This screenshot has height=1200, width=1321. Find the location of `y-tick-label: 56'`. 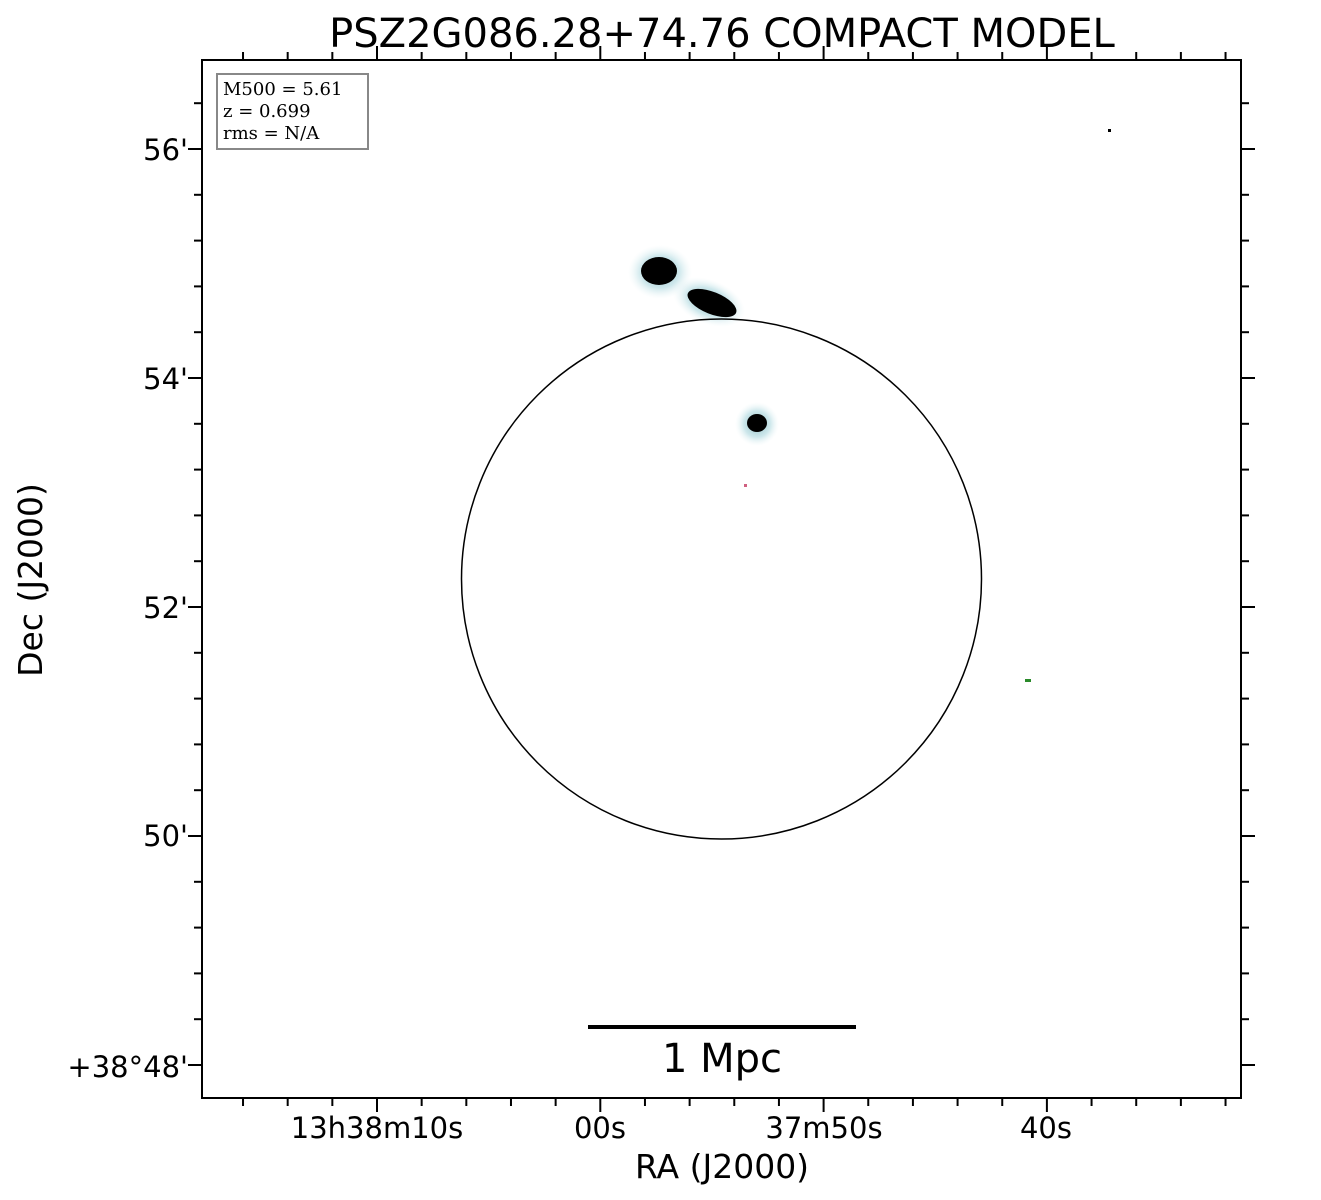

y-tick-label: 56' is located at coordinates (165, 150).